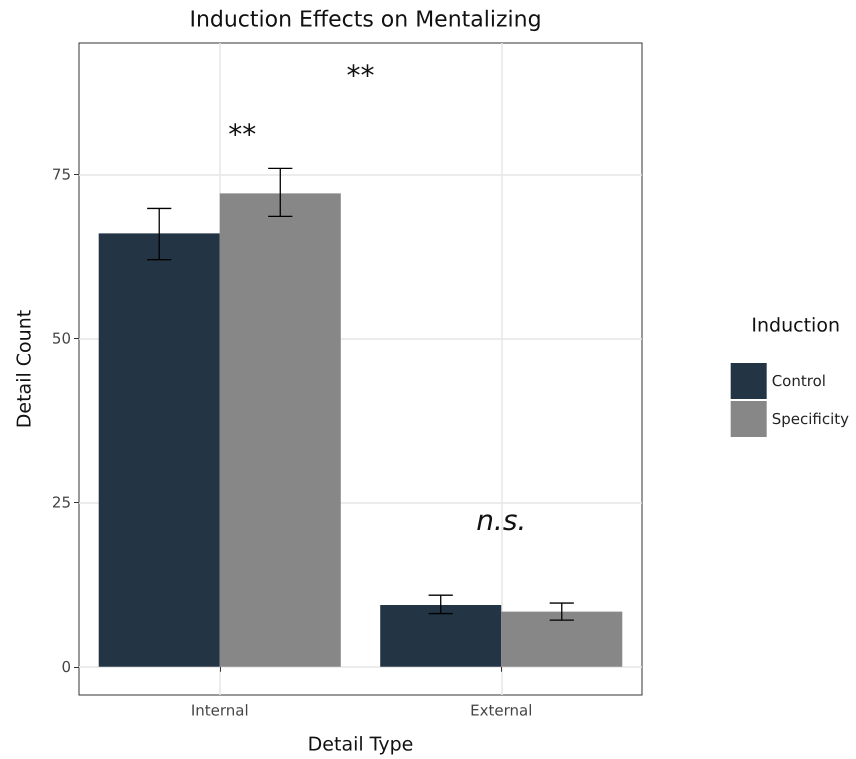  I want to click on x-axis-title: Detail Type, so click(361, 745).